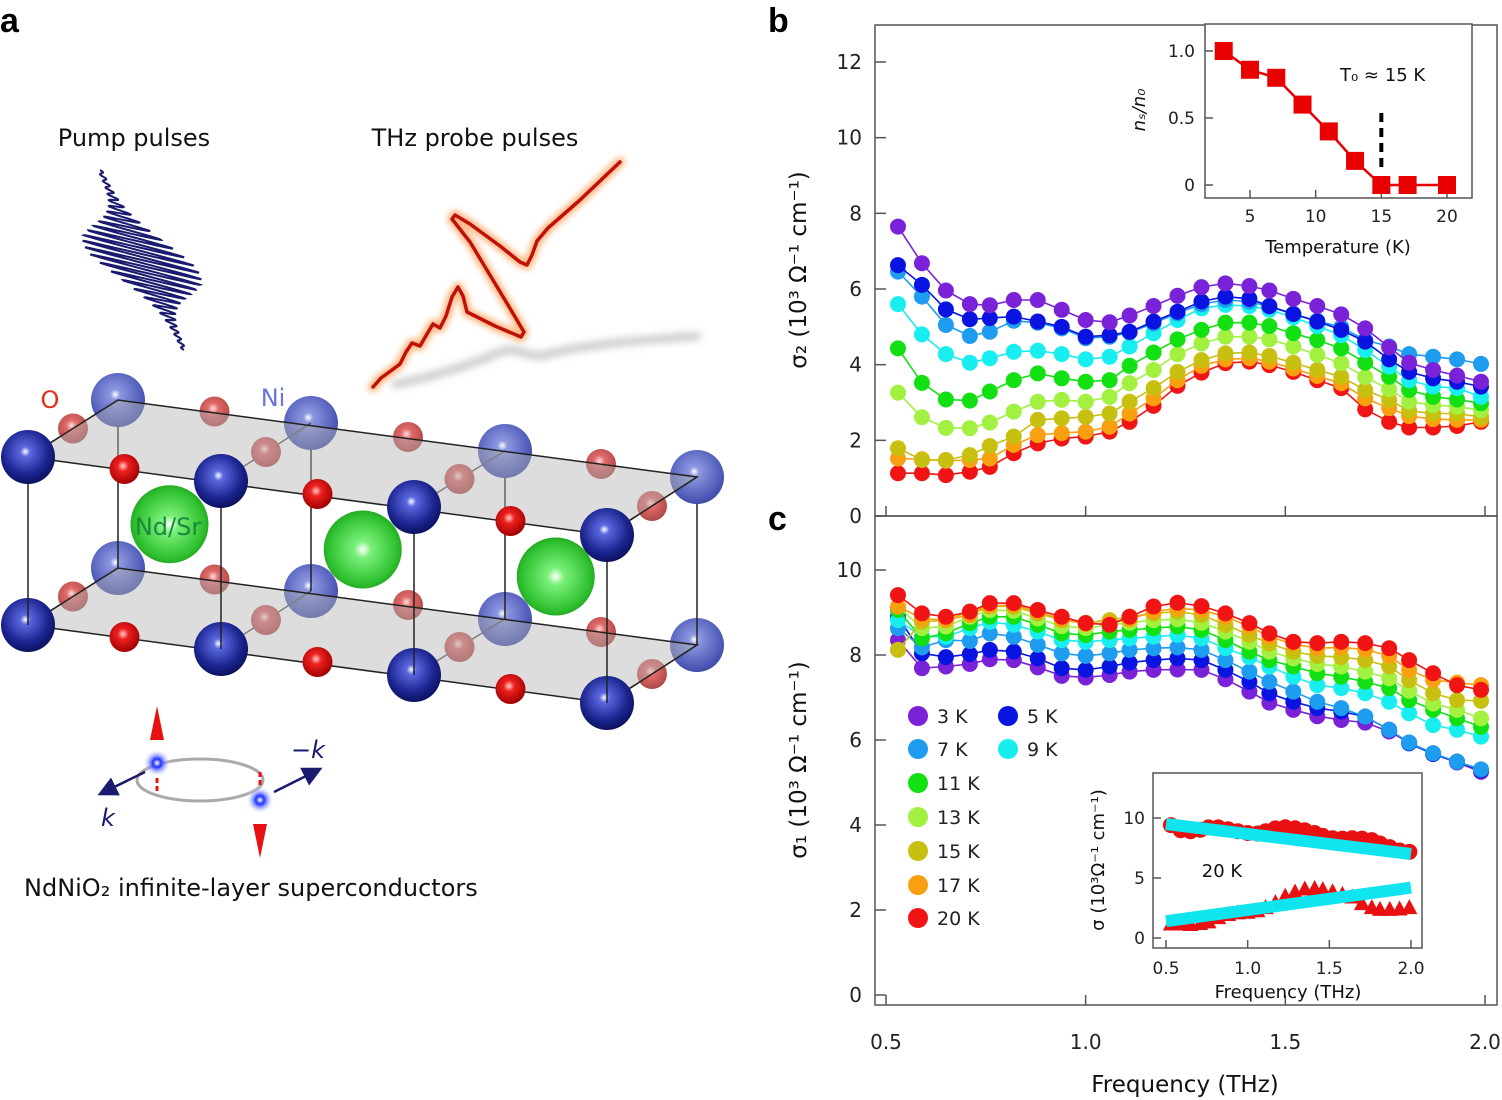 The width and height of the screenshot is (1502, 1100). Describe the element at coordinates (142, 260) in the screenshot. I see `pump-pulse-wave` at that location.